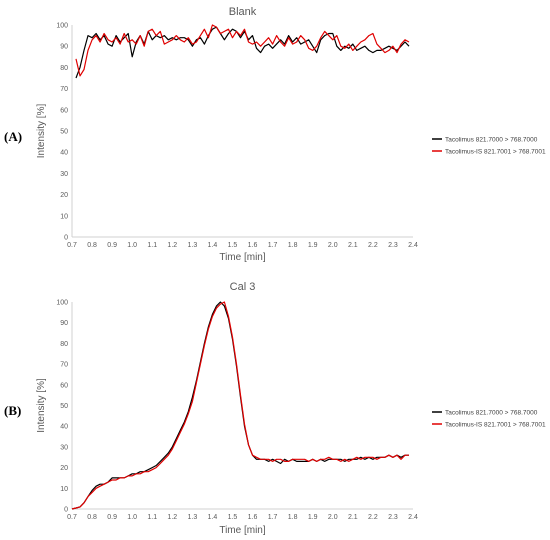  What do you see at coordinates (13, 136) in the screenshot?
I see `panel-label-a: (A)` at bounding box center [13, 136].